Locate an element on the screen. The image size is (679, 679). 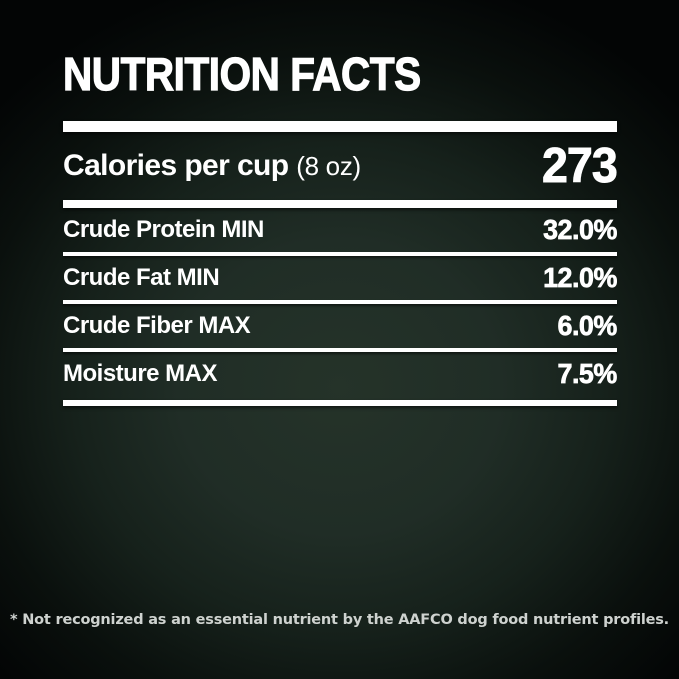
nutrient-value: 7.5% is located at coordinates (587, 374).